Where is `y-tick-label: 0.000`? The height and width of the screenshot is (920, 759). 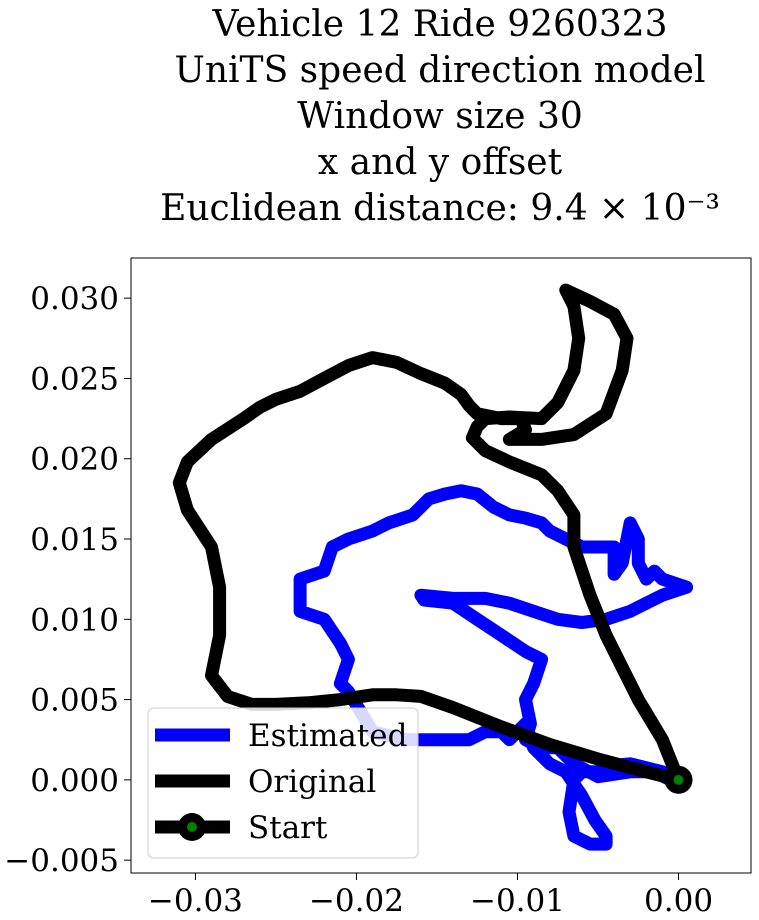
y-tick-label: 0.000 is located at coordinates (74, 781).